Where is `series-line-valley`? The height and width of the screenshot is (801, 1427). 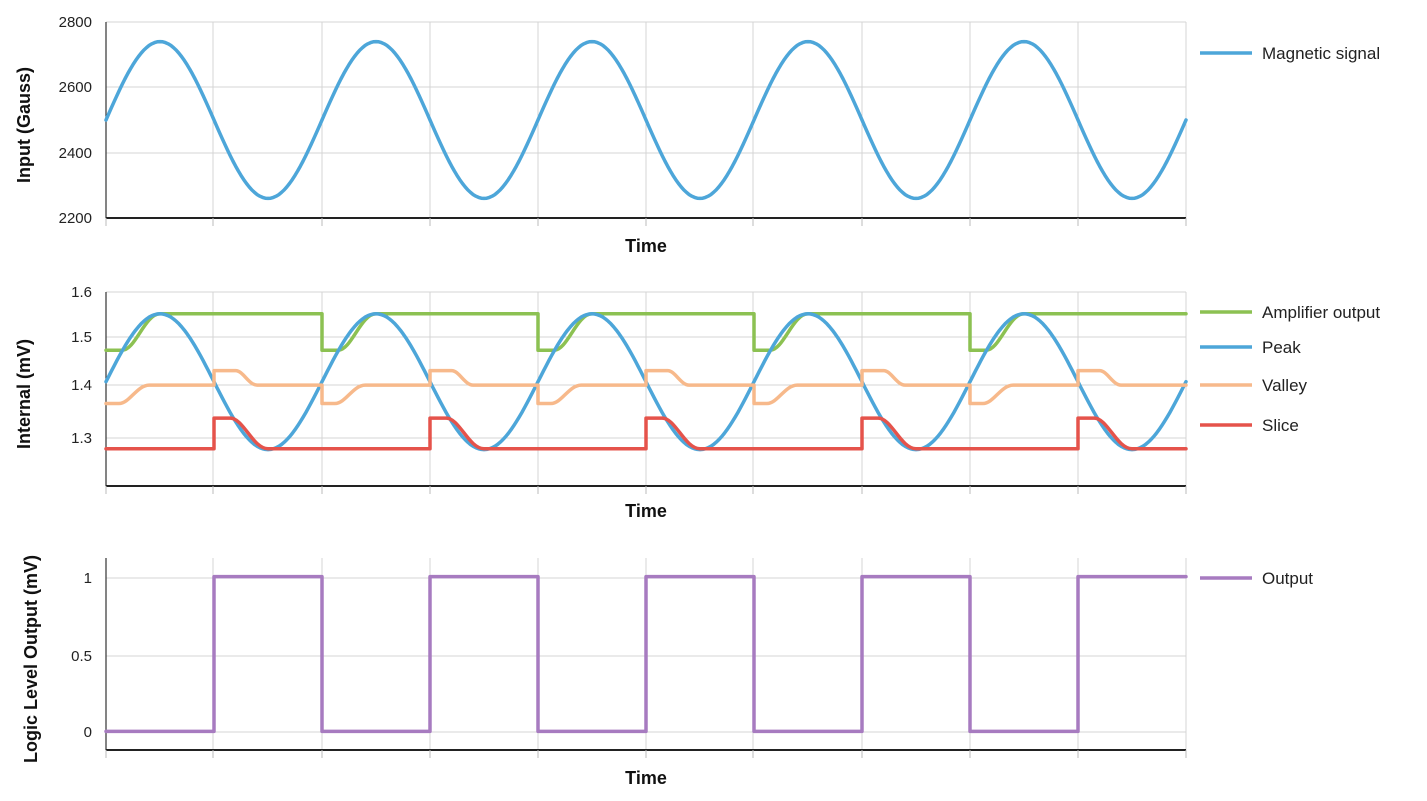 series-line-valley is located at coordinates (646, 387).